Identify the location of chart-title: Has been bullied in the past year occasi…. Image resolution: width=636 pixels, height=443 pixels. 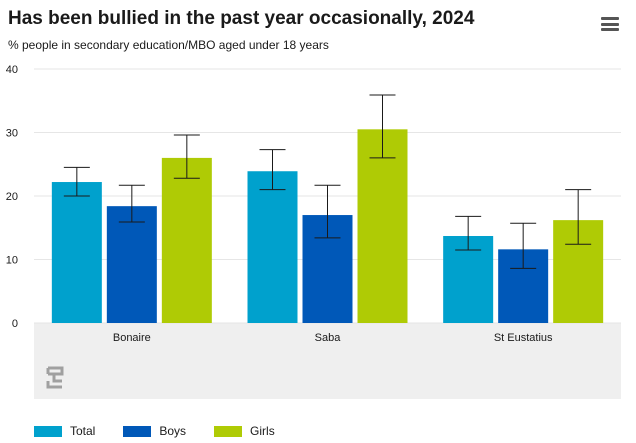
(241, 18).